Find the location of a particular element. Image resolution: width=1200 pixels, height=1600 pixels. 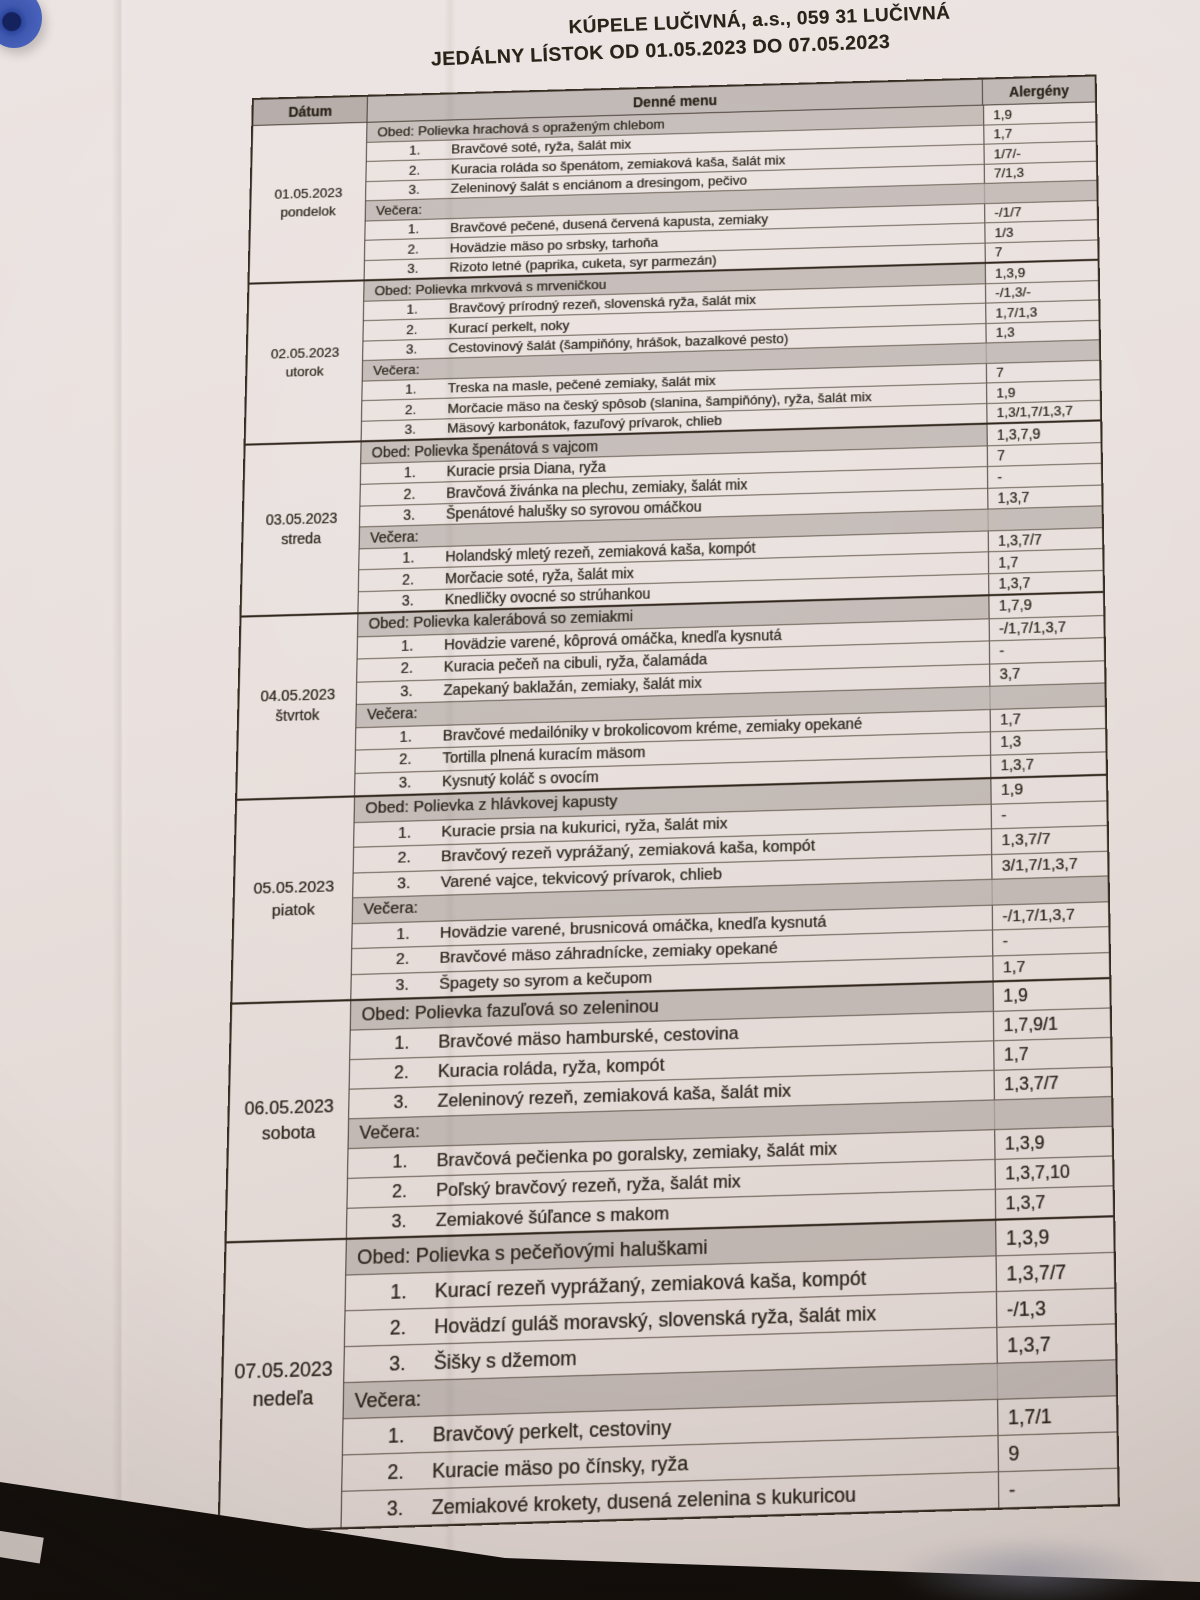

weekday-label: sobota is located at coordinates (288, 1132).